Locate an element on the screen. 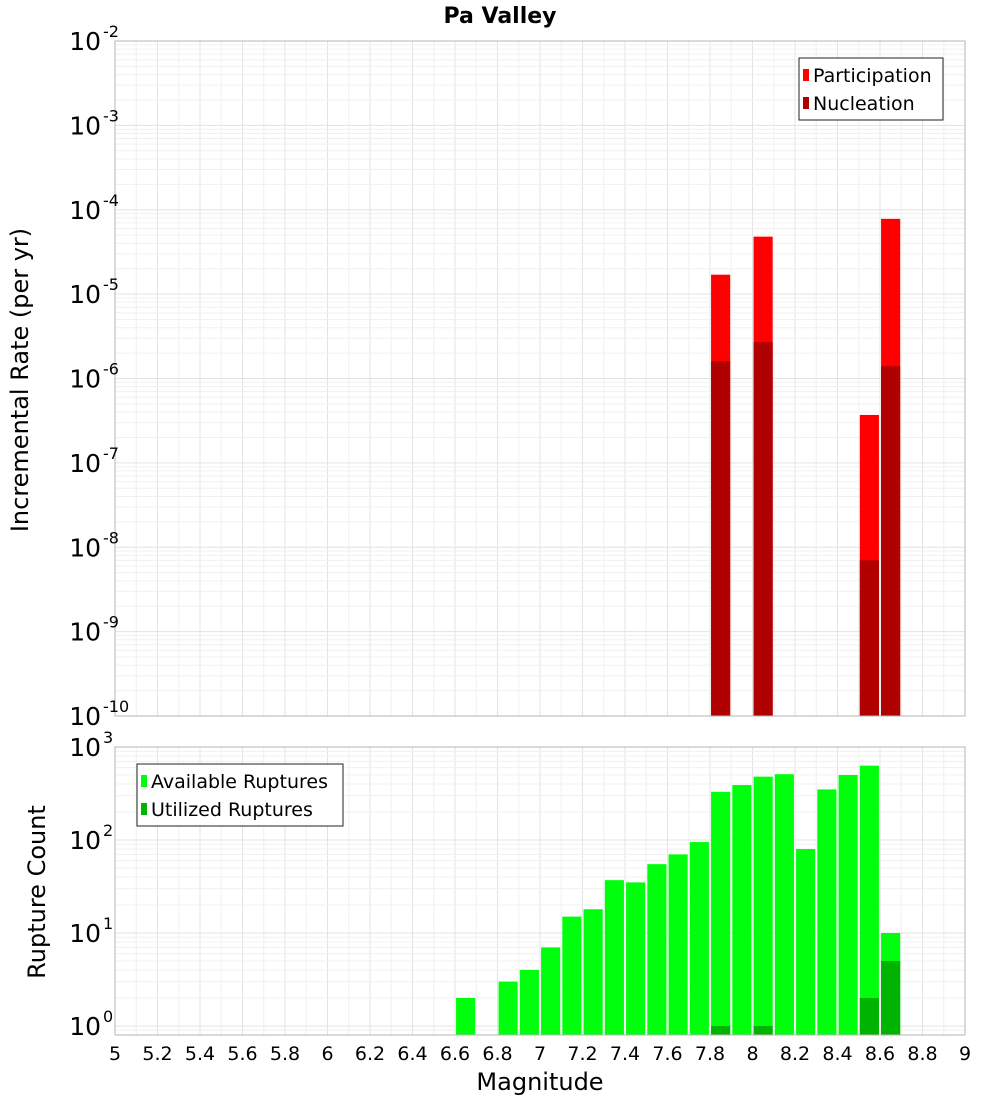 The height and width of the screenshot is (1100, 1000). x-axis-title: Magnitude is located at coordinates (539, 1082).